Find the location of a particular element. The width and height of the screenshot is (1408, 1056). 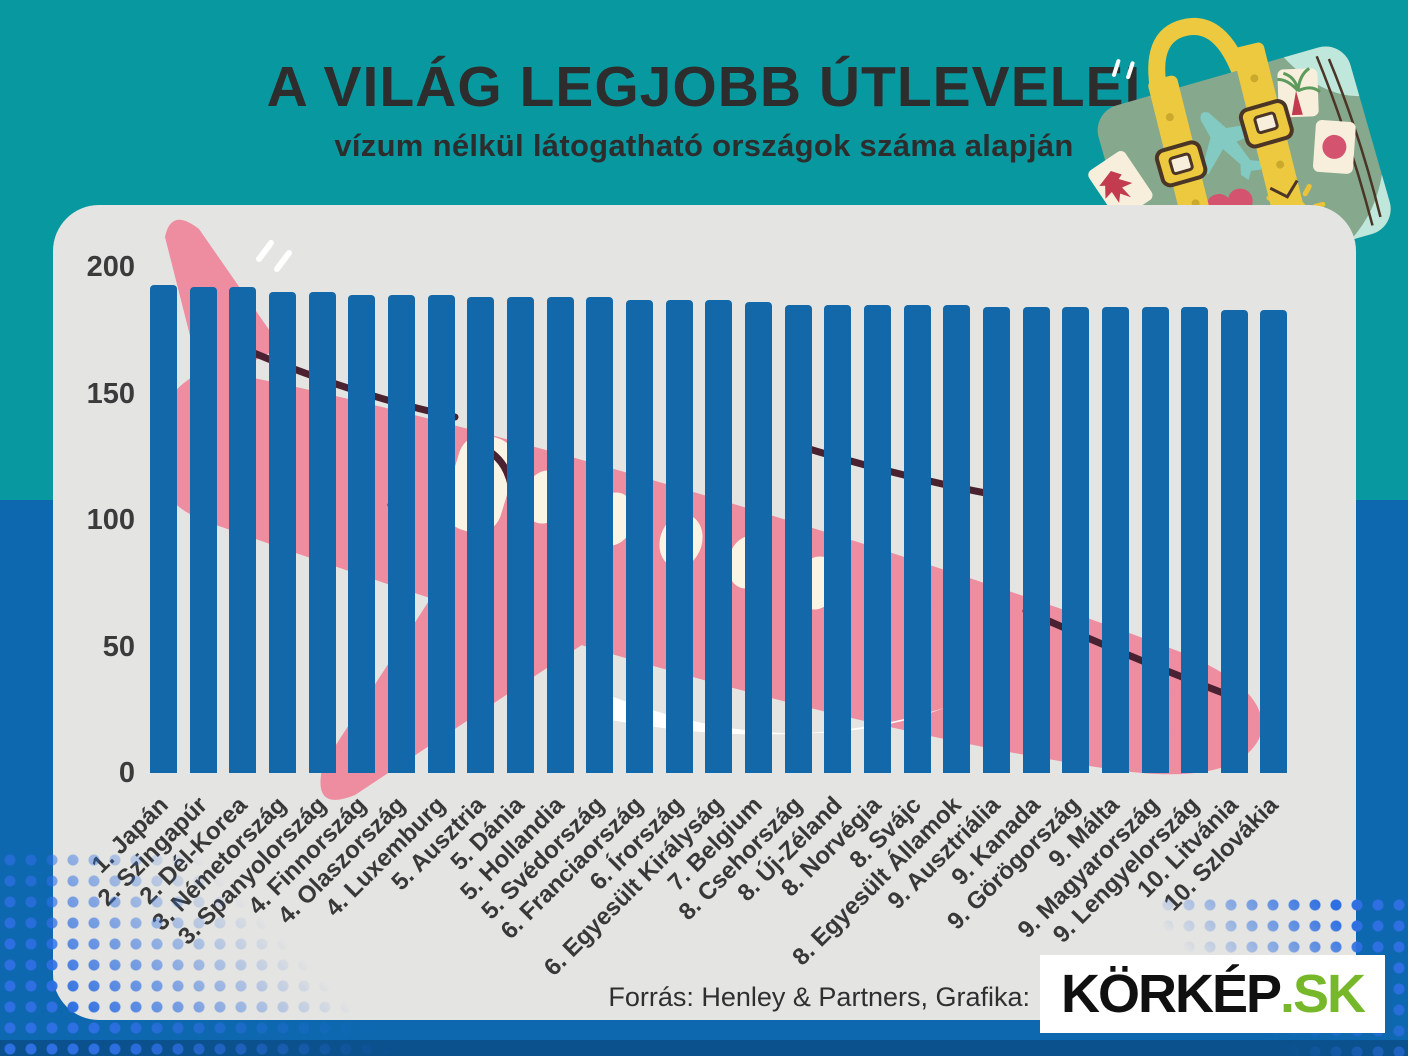

korkep-logo: KÖRKÉP .SK is located at coordinates (1212, 994).